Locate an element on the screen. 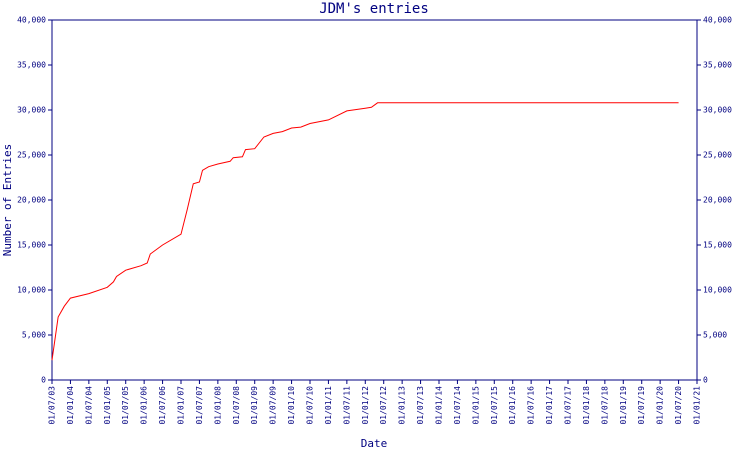  x-tick-label: 01/01/05 is located at coordinates (107, 405).